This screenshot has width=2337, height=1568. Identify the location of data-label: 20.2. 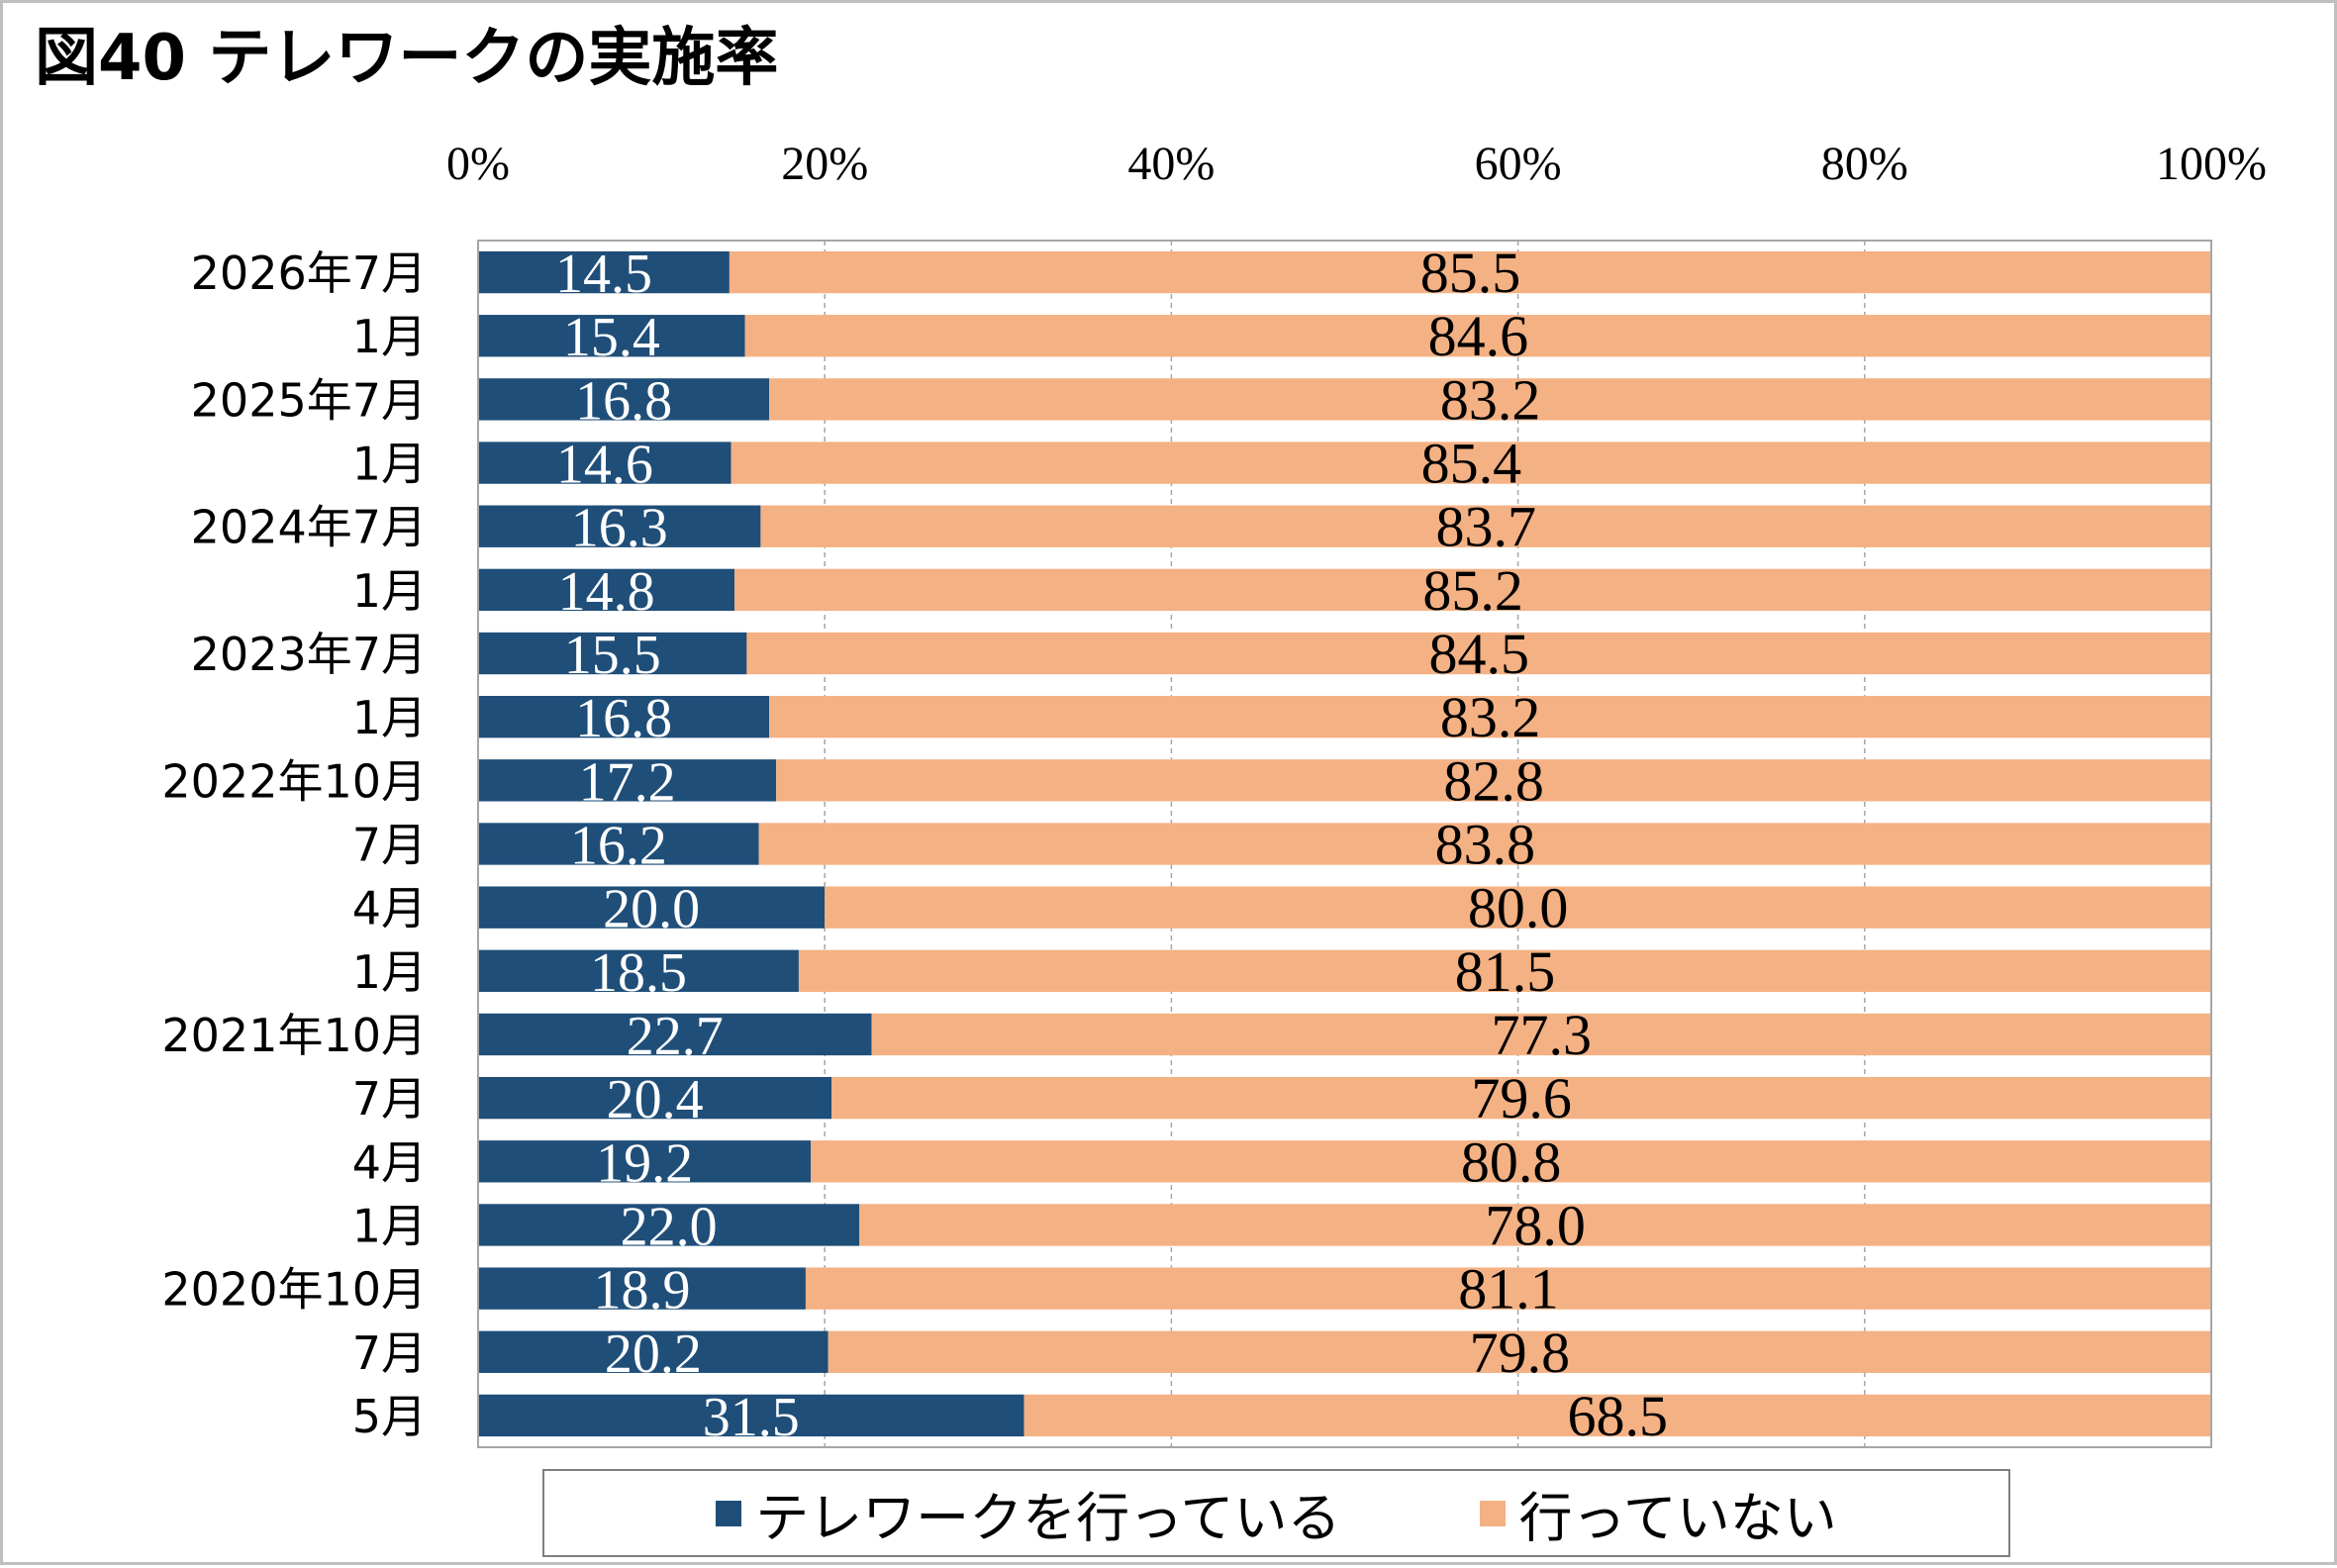
(653, 1354).